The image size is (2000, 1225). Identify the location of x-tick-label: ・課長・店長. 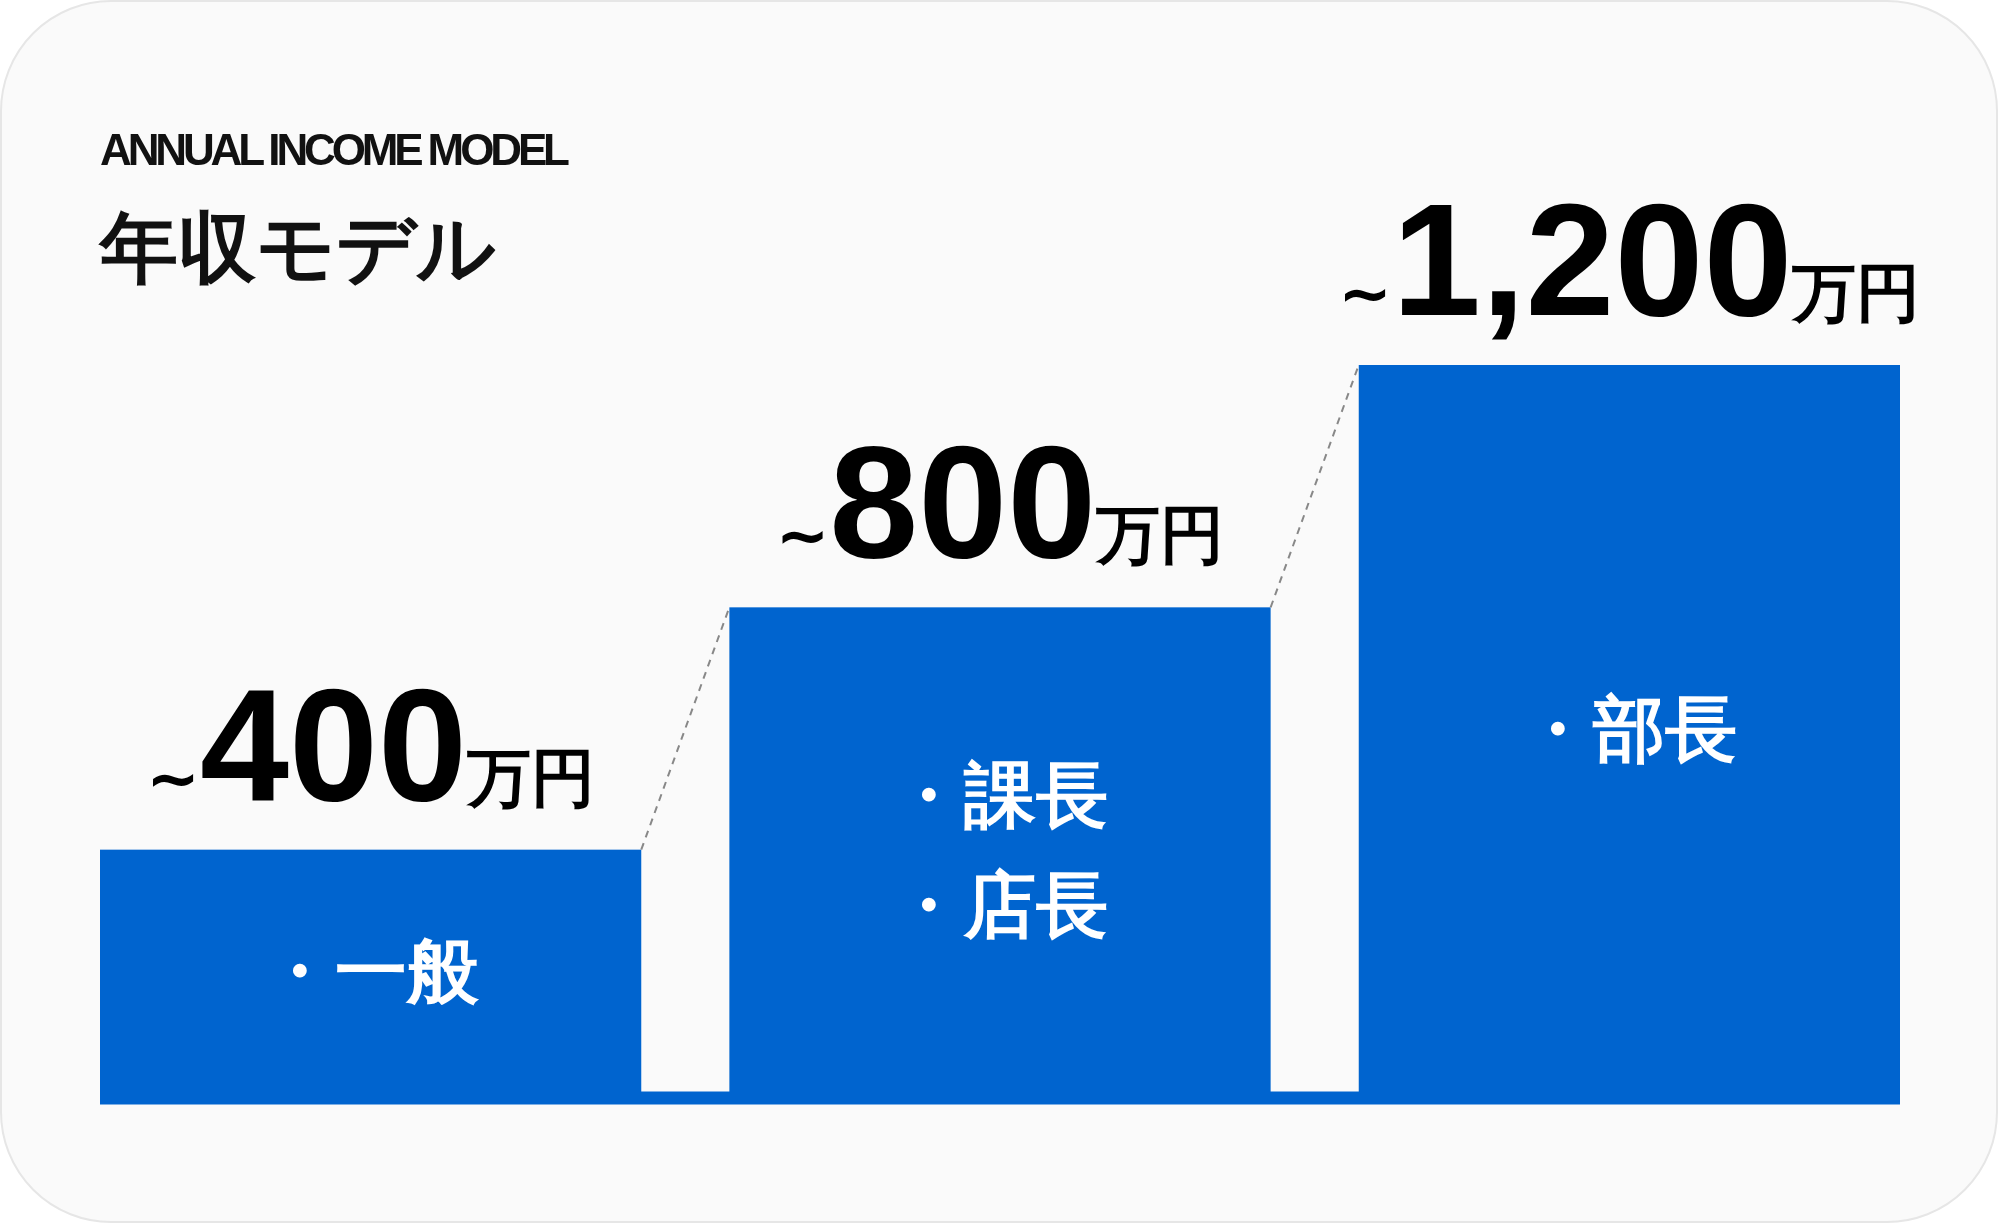
(1000, 849).